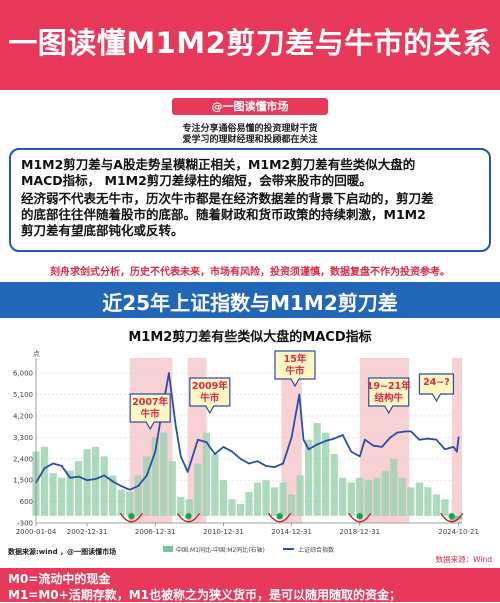 The width and height of the screenshot is (500, 603). I want to click on callout-label-2: 15年, so click(295, 359).